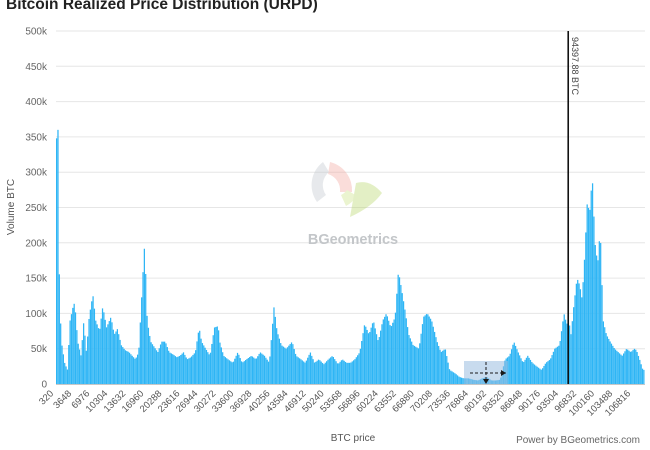  I want to click on y-tick-label: 400k, so click(36, 102).